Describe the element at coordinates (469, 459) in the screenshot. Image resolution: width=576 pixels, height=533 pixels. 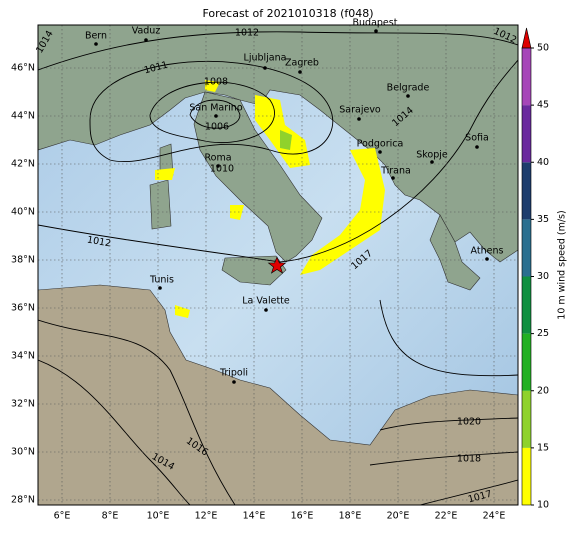
I see `contour-label: 1018` at that location.